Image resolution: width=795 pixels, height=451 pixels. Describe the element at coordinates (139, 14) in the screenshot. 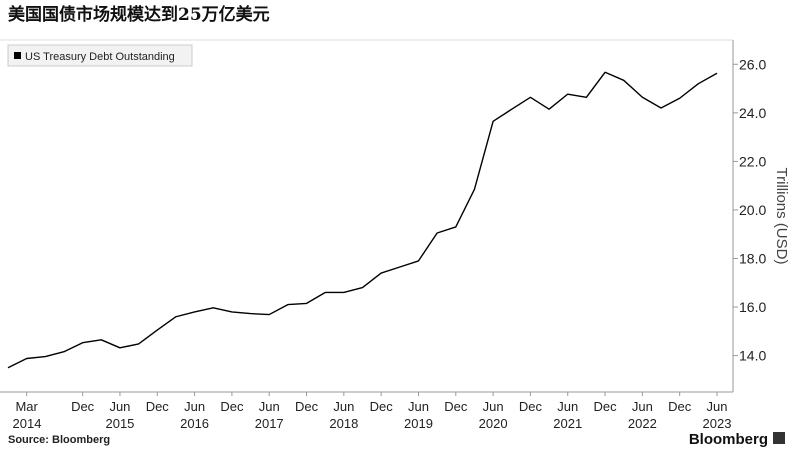

I see `chart-title: 美国国债市场规模达到25万亿美元` at that location.